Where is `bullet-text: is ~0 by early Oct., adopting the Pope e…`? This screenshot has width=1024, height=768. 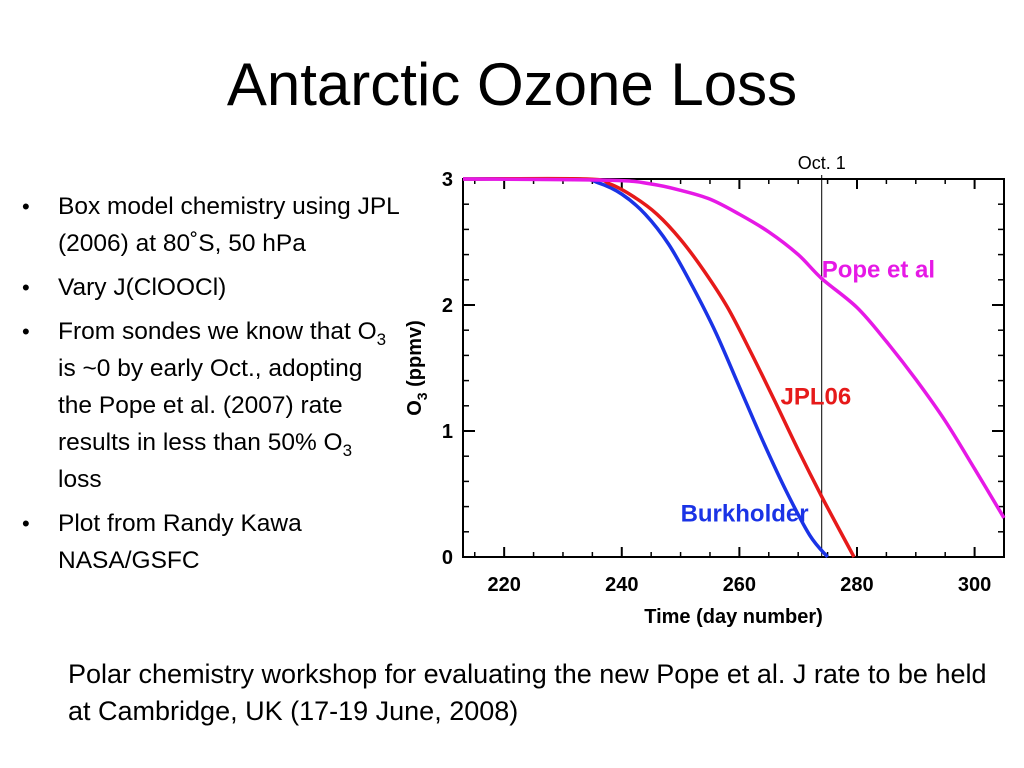
bullet-text: is ~0 by early Oct., adopting the Pope e… is located at coordinates (210, 405).